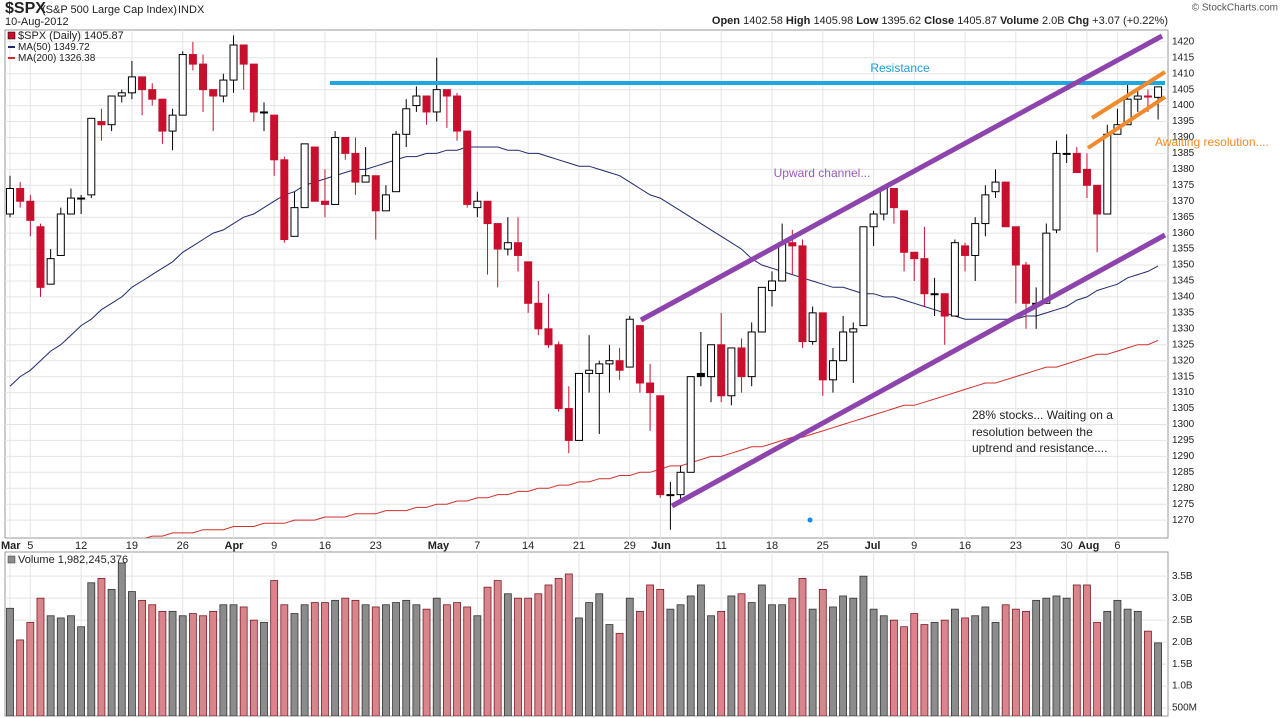  I want to click on channel-lower, so click(918, 370).